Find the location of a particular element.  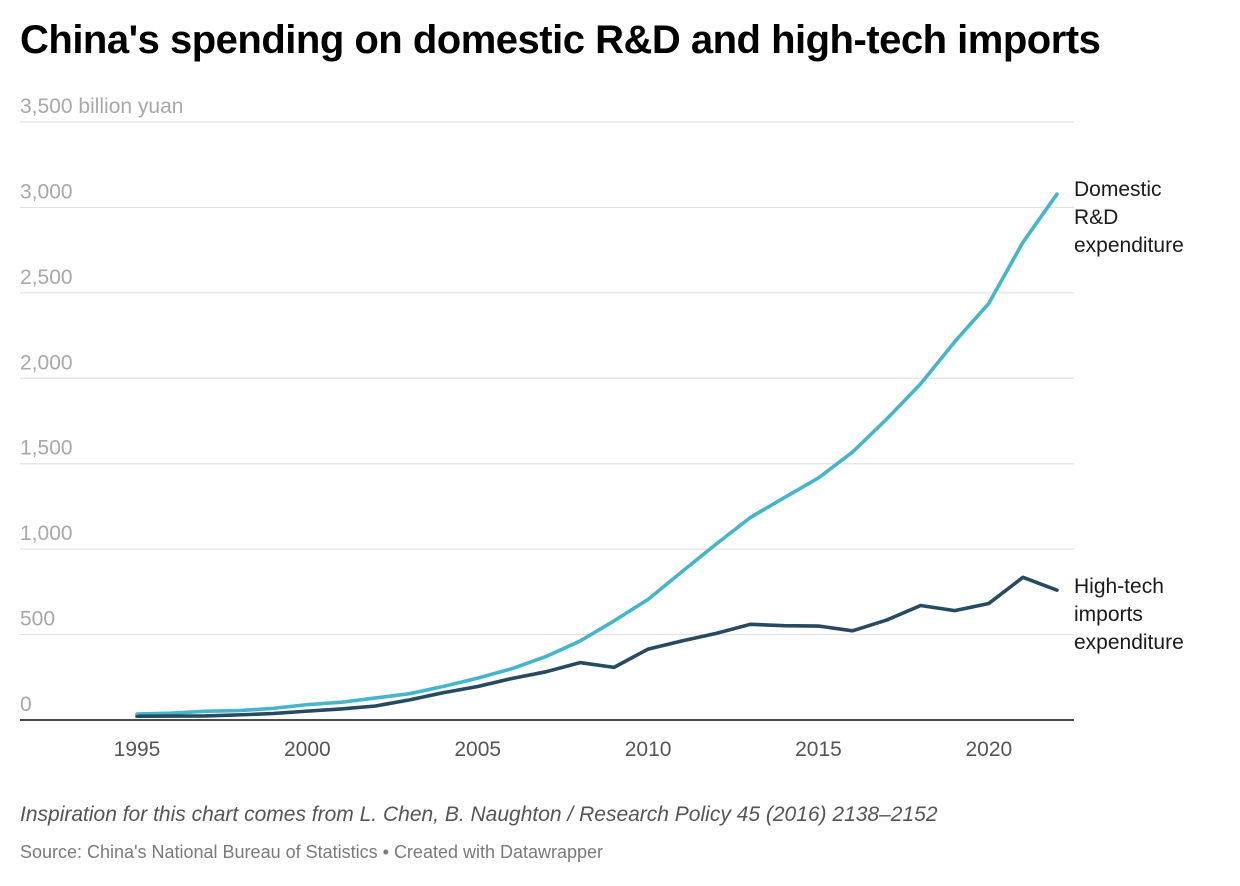

x-tick-label: 1995 is located at coordinates (137, 749).